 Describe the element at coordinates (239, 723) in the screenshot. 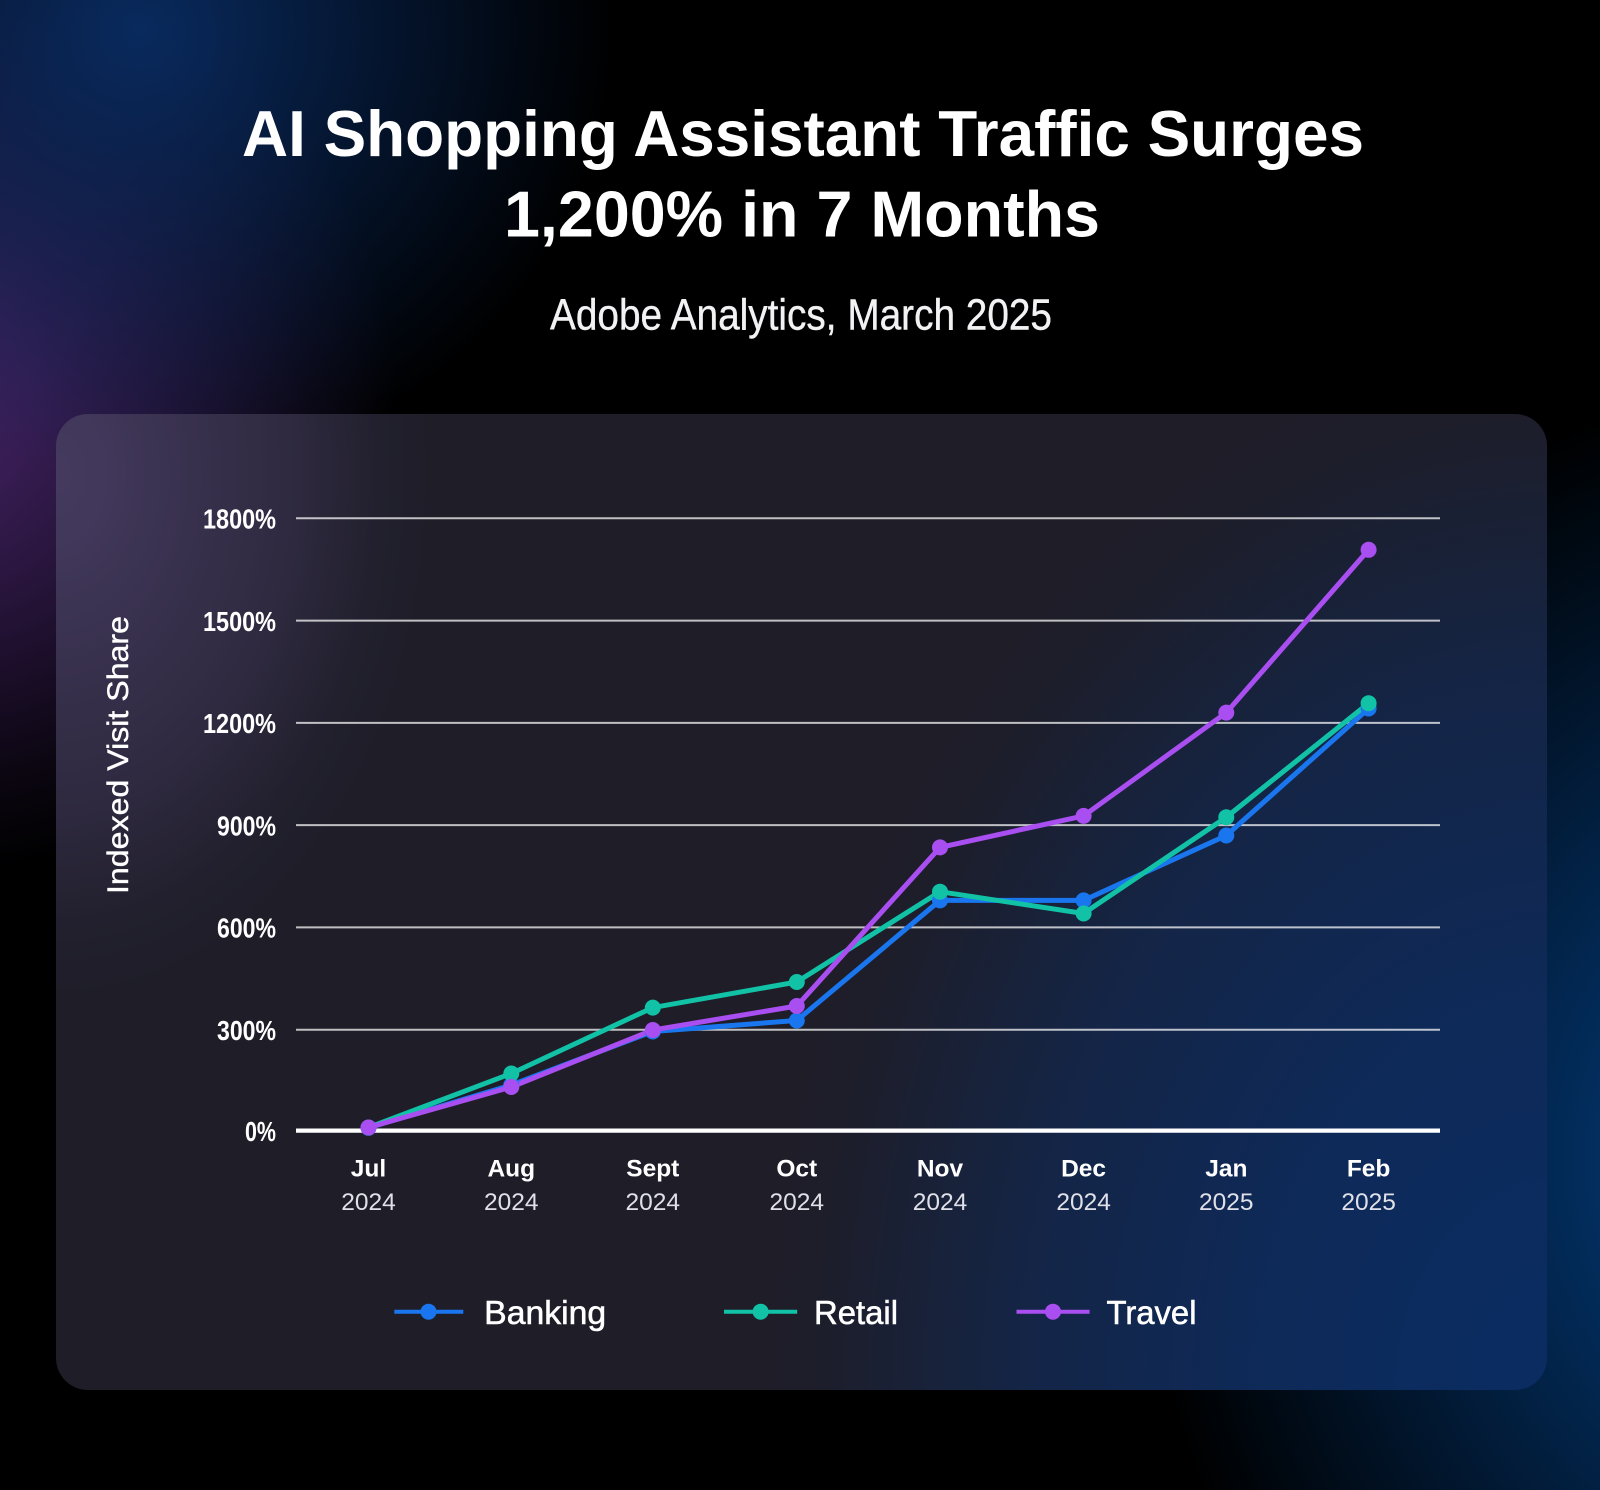

I see `svg-text: 1200%` at that location.